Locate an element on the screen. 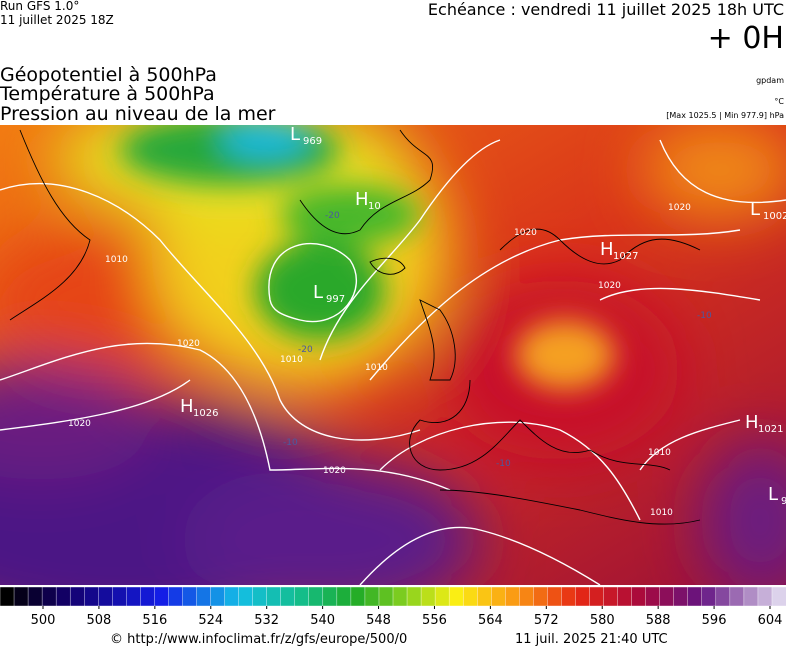 This screenshot has height=648, width=786. pressure-center-value: 9 is located at coordinates (783, 501).